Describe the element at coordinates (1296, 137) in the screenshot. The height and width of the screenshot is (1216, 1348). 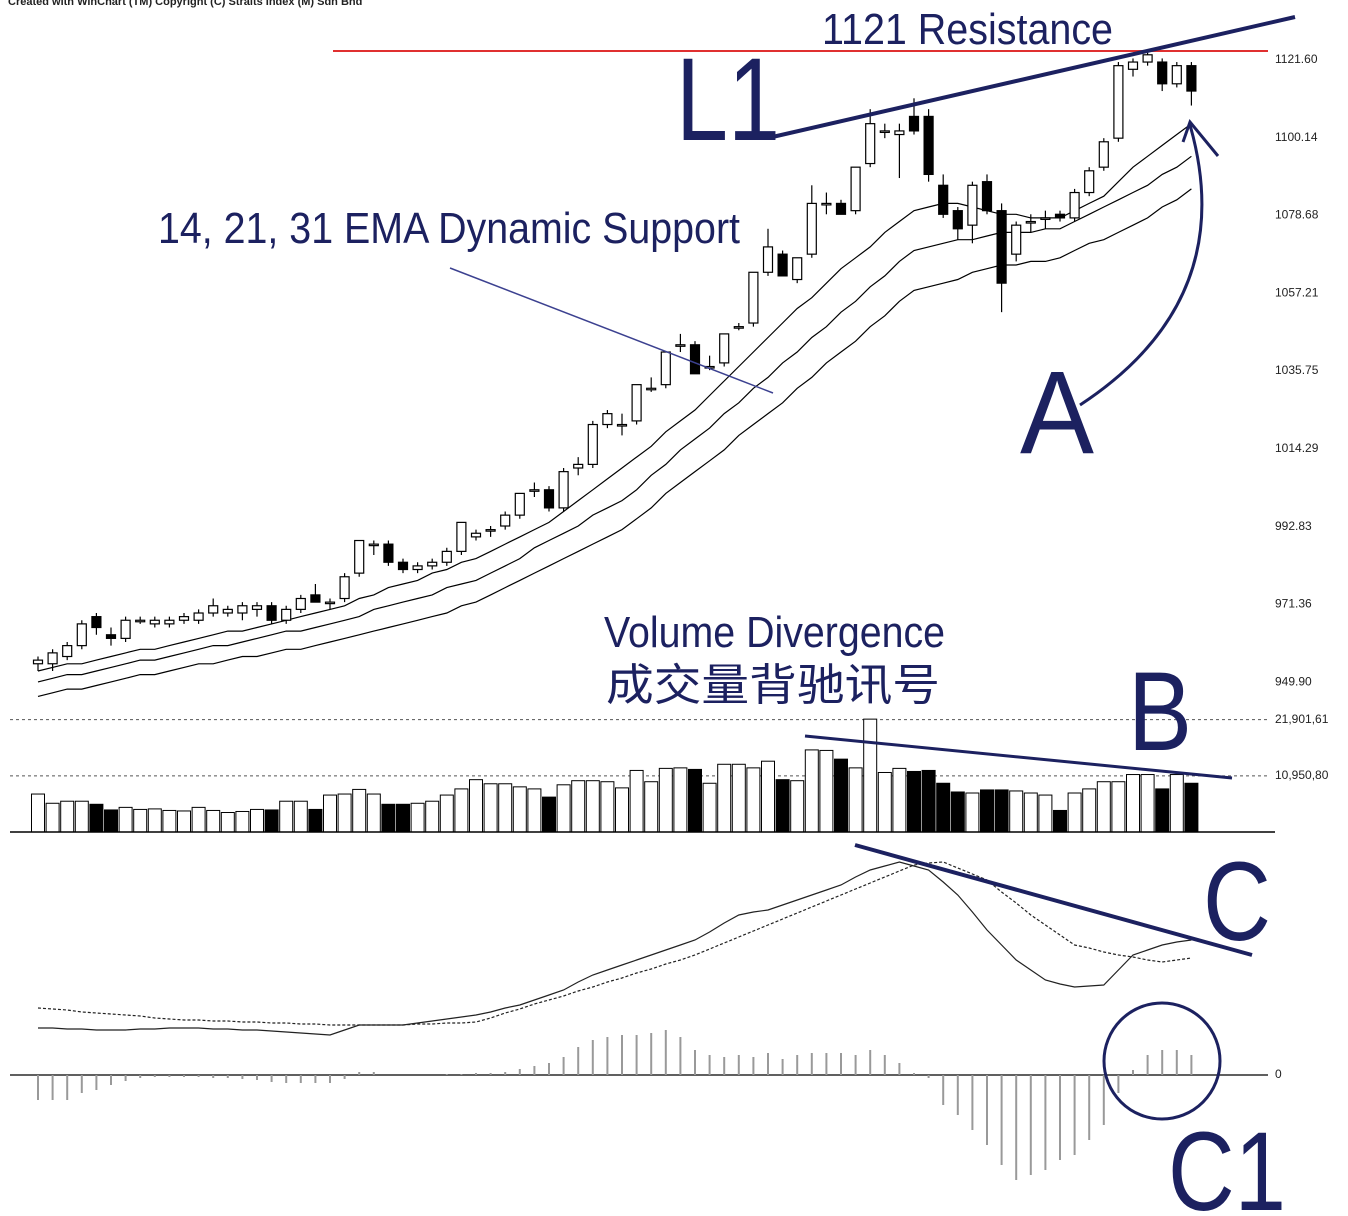
I see `y-tick-label: 1100.14` at that location.